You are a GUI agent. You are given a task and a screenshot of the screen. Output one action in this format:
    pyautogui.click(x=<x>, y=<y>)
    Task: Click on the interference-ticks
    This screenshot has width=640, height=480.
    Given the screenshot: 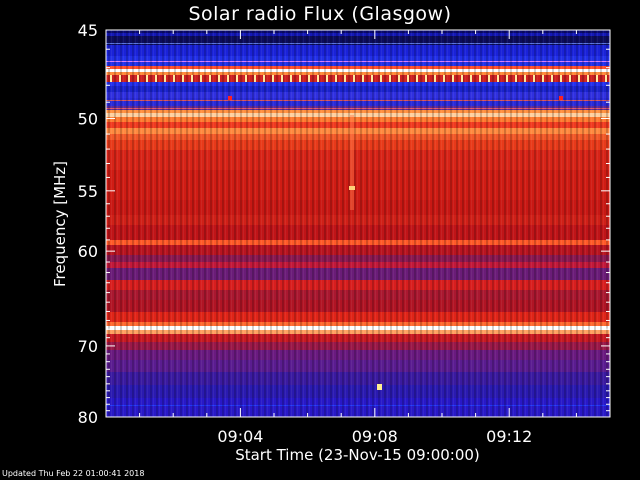 What is the action you would take?
    pyautogui.click(x=358, y=78)
    